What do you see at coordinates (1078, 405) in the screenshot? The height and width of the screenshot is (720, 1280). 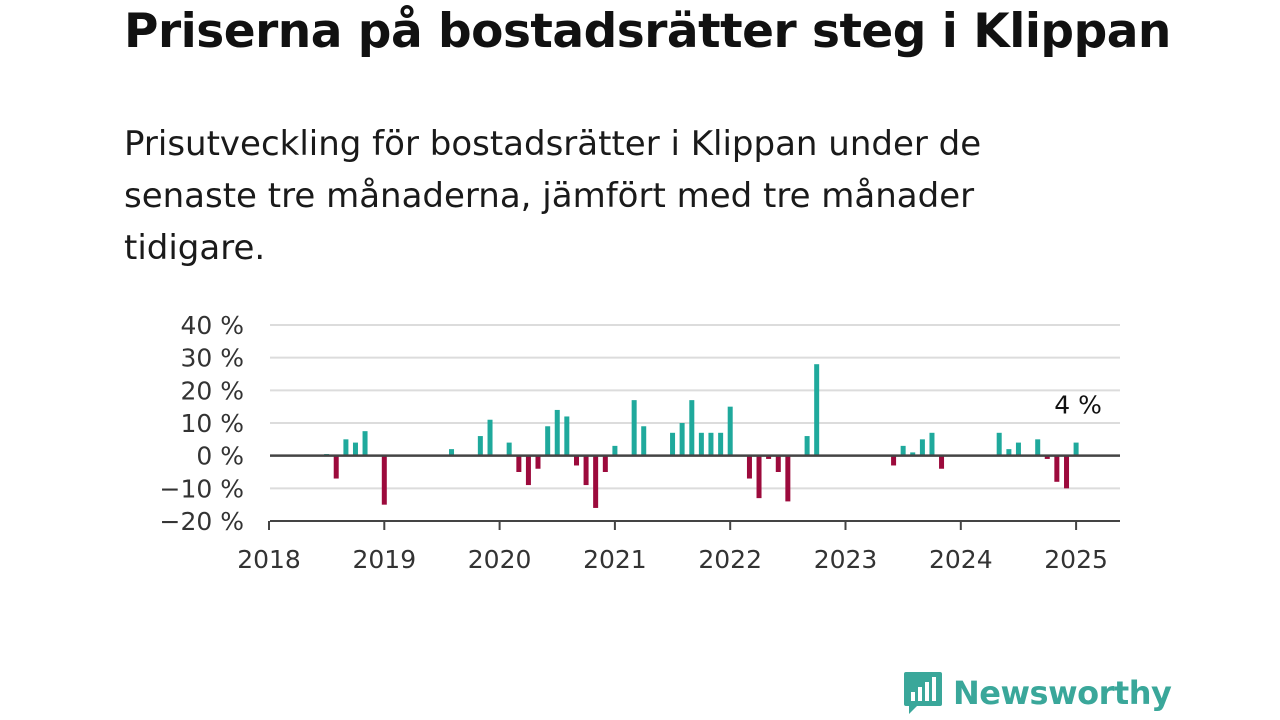 I see `data-label: 4 %` at bounding box center [1078, 405].